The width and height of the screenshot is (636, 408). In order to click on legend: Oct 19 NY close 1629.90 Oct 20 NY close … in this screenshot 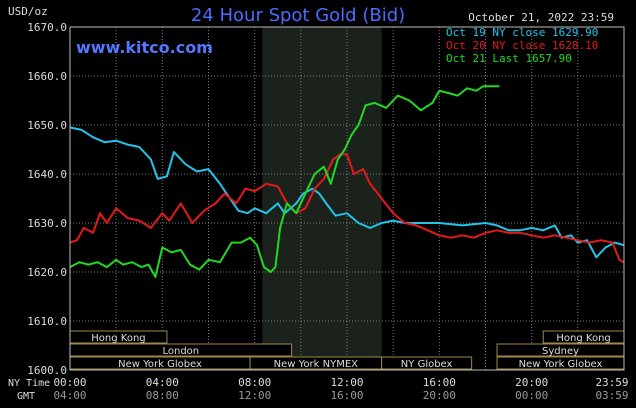, I will do `click(522, 45)`.